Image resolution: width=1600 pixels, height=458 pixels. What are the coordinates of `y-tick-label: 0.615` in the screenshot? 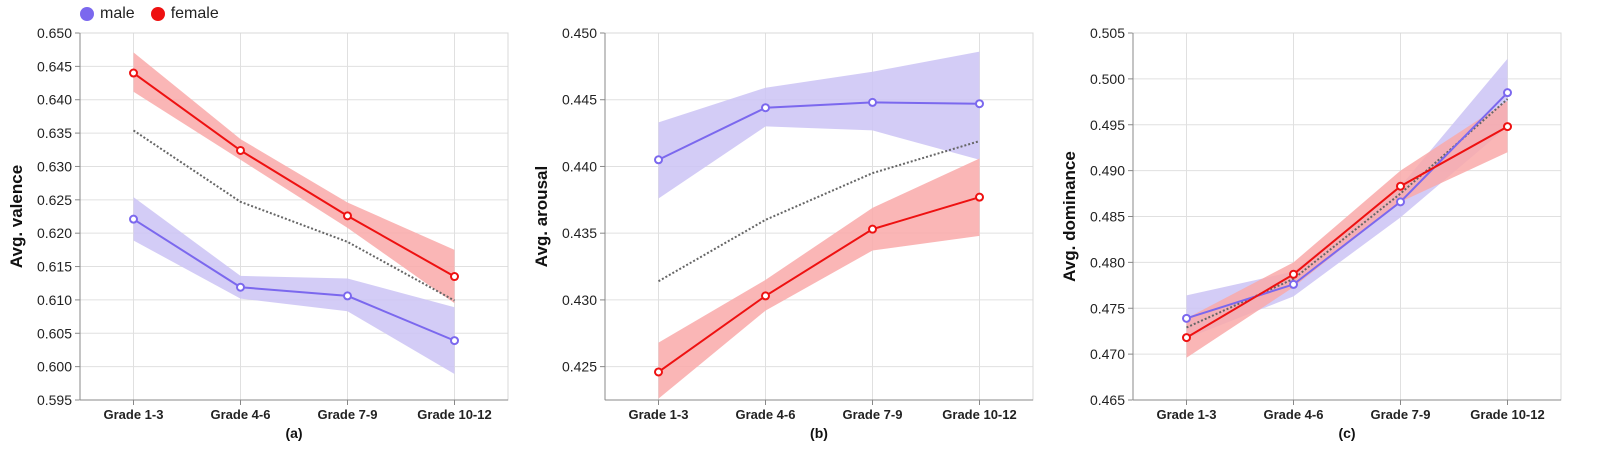 It's located at (54, 267).